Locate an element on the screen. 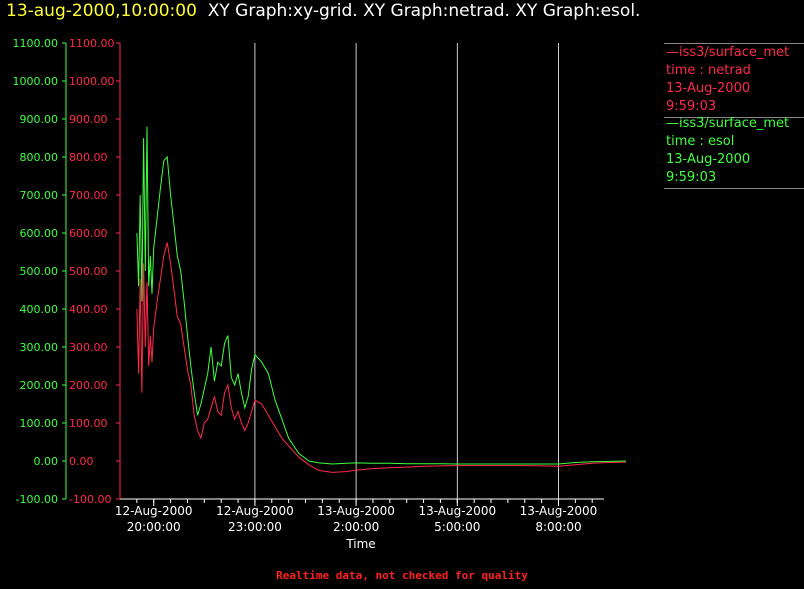  y-tick-label-netrad: 600.00 is located at coordinates (88, 233).